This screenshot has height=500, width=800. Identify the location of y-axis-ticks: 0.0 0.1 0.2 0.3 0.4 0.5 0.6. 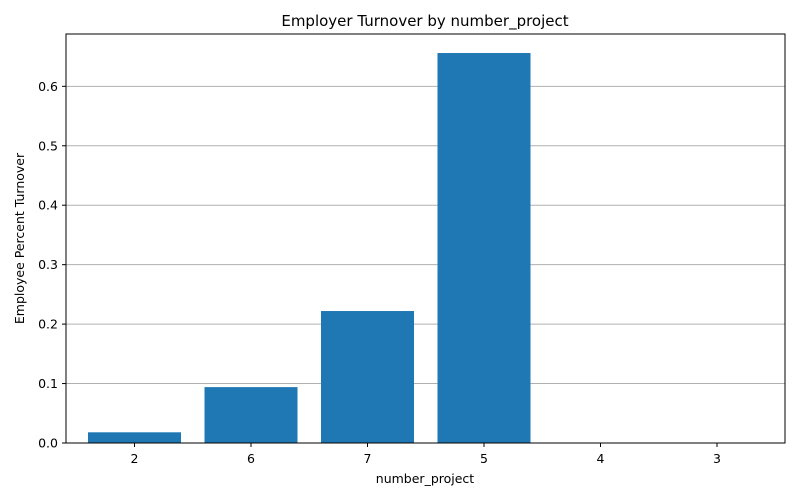
(52, 265).